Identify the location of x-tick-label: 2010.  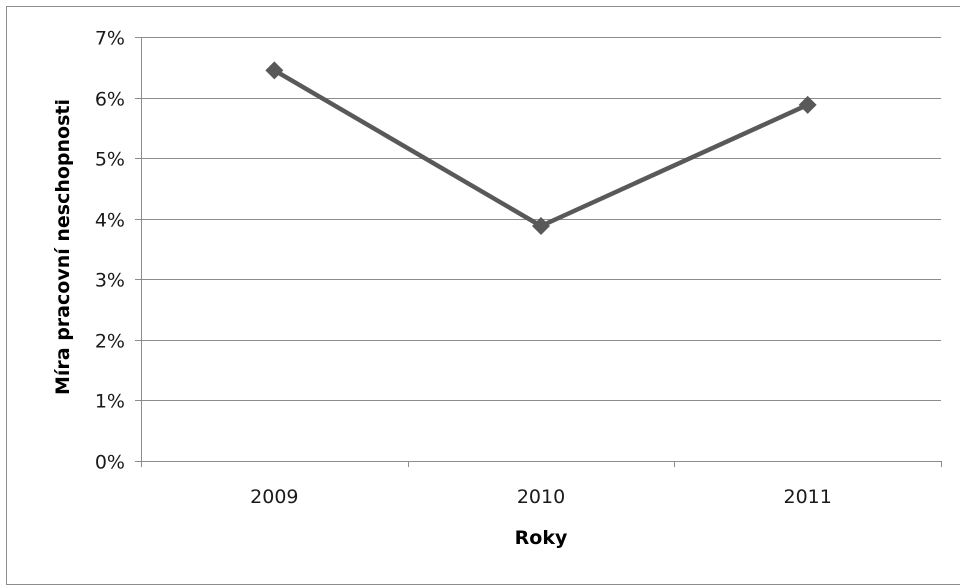
(541, 497).